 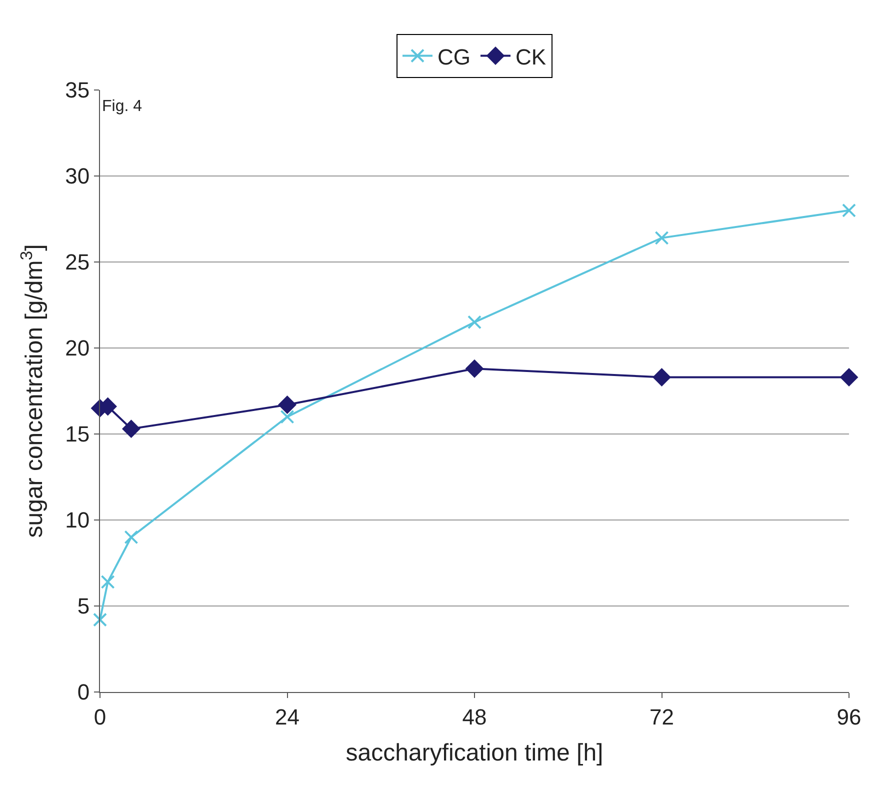 I want to click on x-tick-label: 48, so click(x=474, y=717).